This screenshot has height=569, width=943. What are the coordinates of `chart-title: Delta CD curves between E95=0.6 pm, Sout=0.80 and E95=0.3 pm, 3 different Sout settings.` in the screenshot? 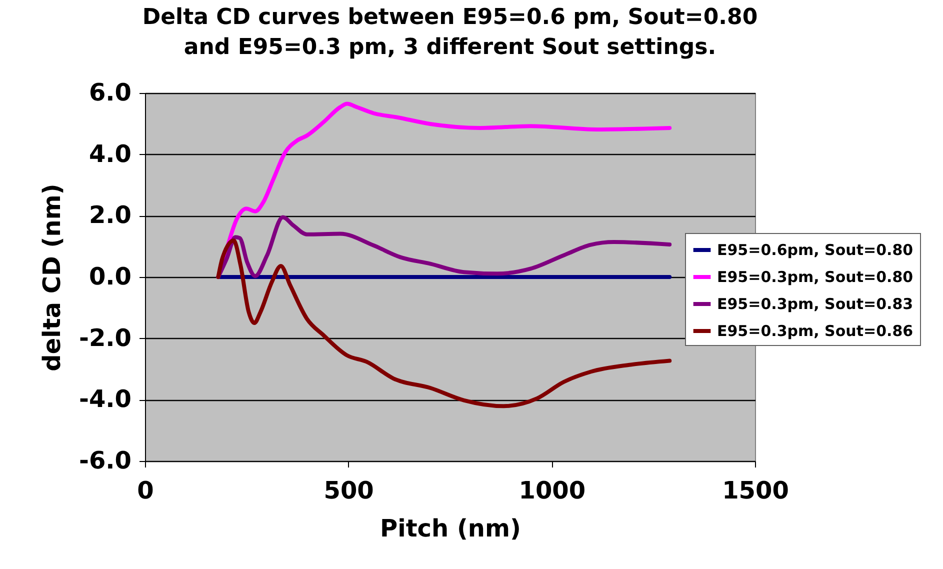 It's located at (450, 32).